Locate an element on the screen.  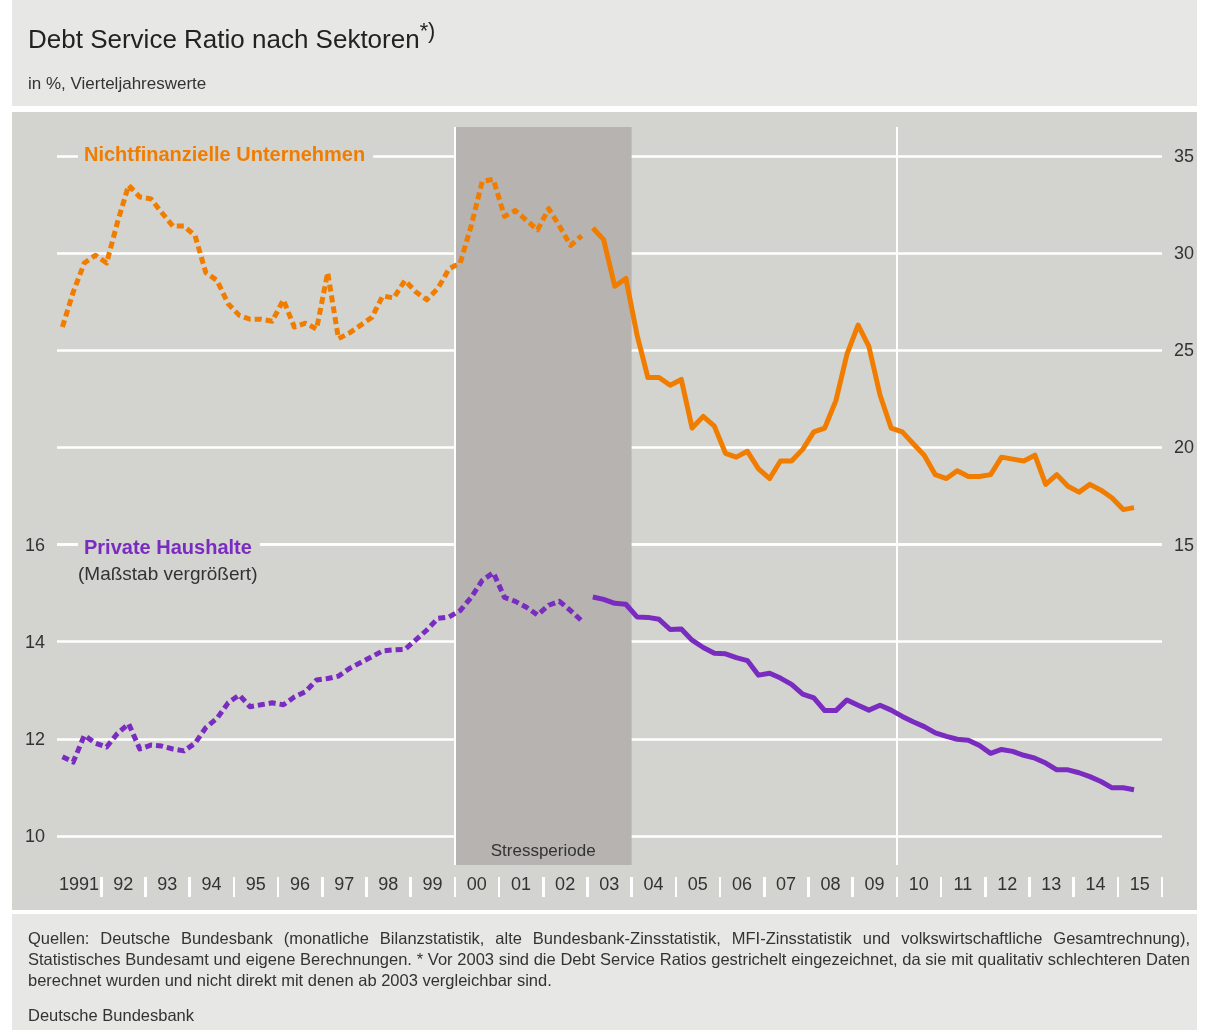
chart-subtitle: in %, Vierteljahreswerte is located at coordinates (117, 84).